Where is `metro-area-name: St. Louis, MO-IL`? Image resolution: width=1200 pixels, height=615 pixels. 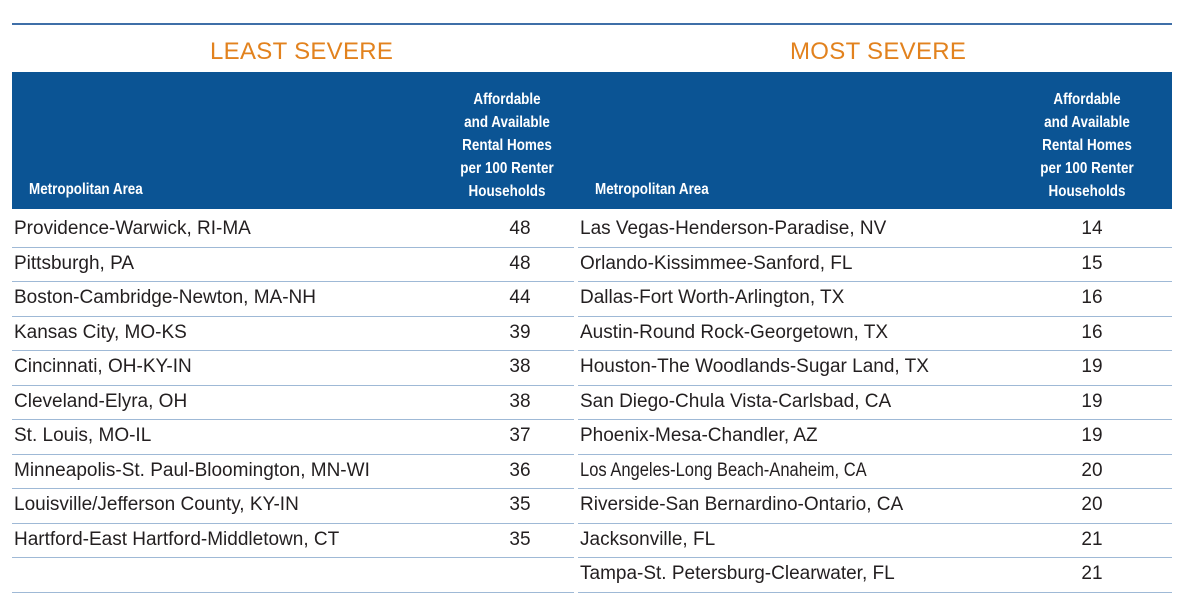 metro-area-name: St. Louis, MO-IL is located at coordinates (83, 435).